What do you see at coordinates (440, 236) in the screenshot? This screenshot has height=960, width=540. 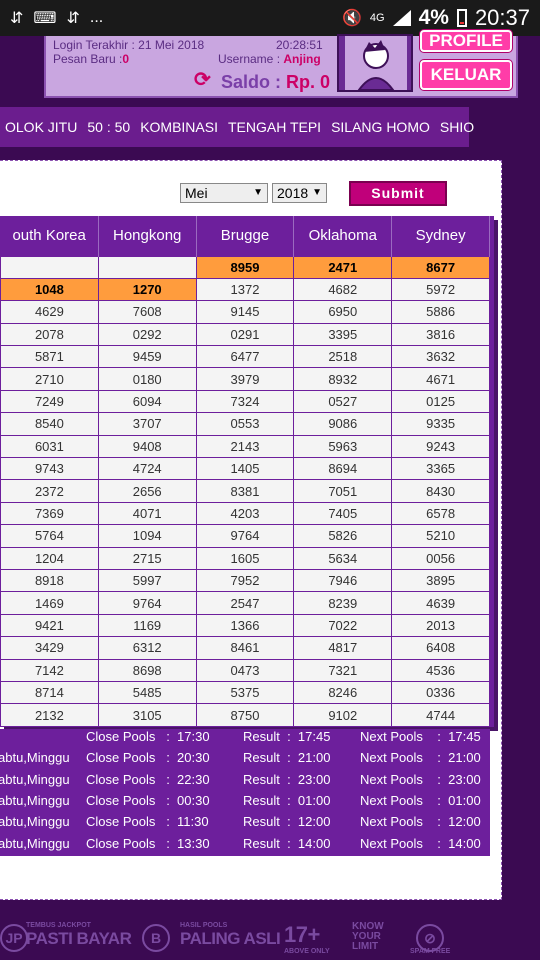 I see `column-header: Sydney` at bounding box center [440, 236].